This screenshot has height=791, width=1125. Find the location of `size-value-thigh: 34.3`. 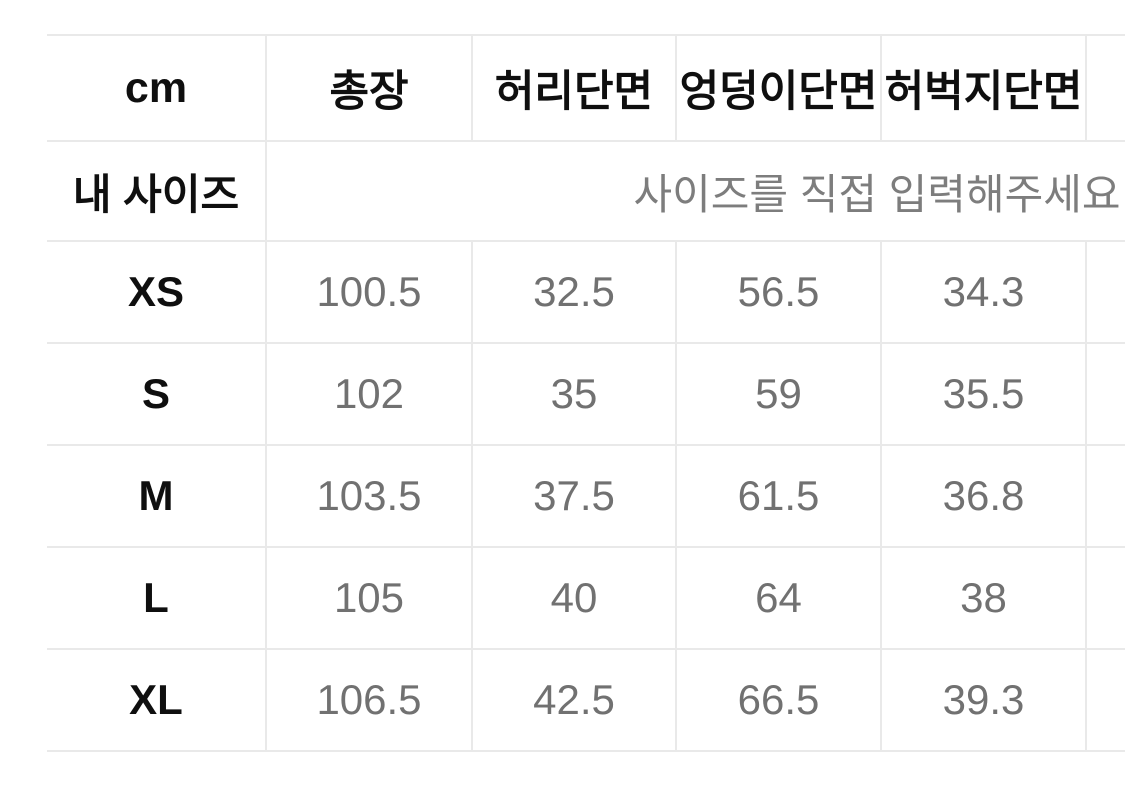

size-value-thigh: 34.3 is located at coordinates (983, 291).